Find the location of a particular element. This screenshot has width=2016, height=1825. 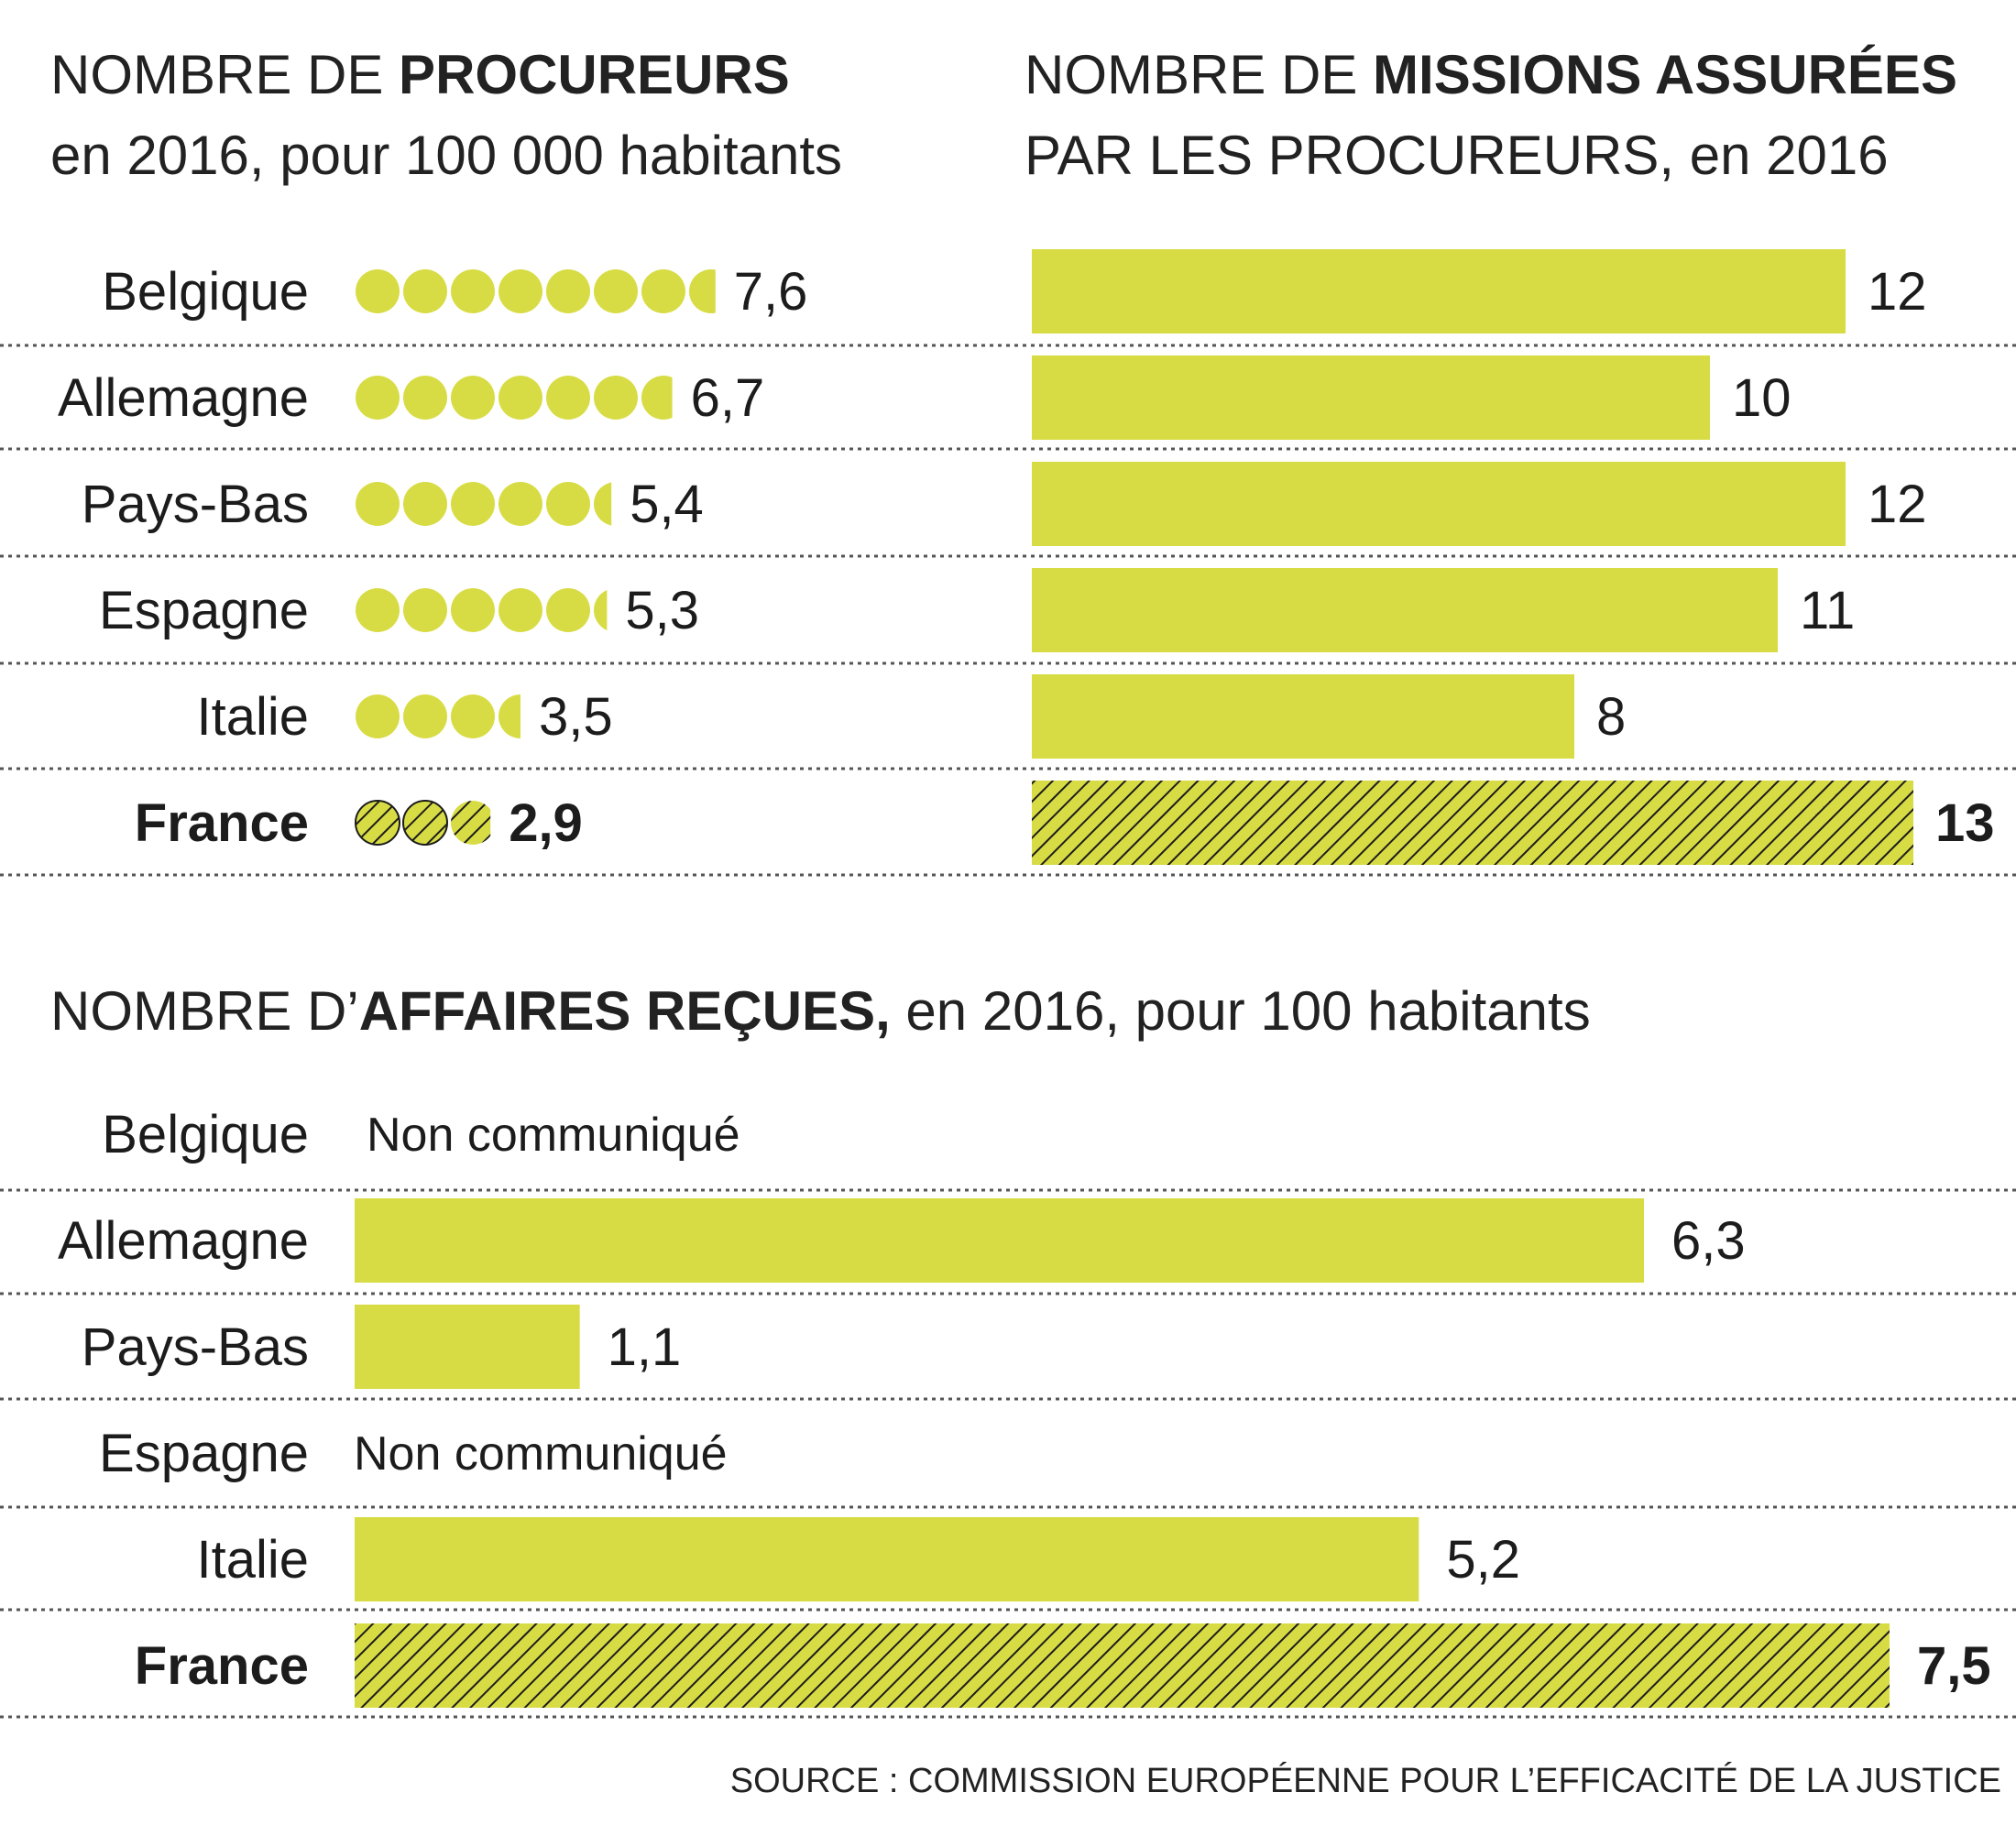

procureurs-dot-france-partial is located at coordinates (471, 823).